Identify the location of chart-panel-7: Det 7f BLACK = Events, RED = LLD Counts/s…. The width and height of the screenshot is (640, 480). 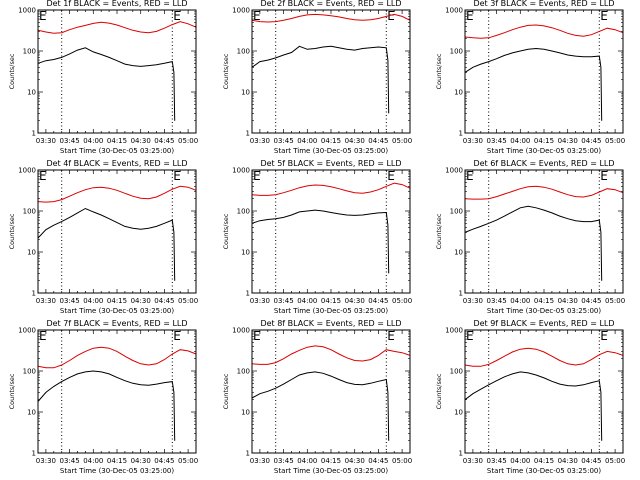
(103, 397).